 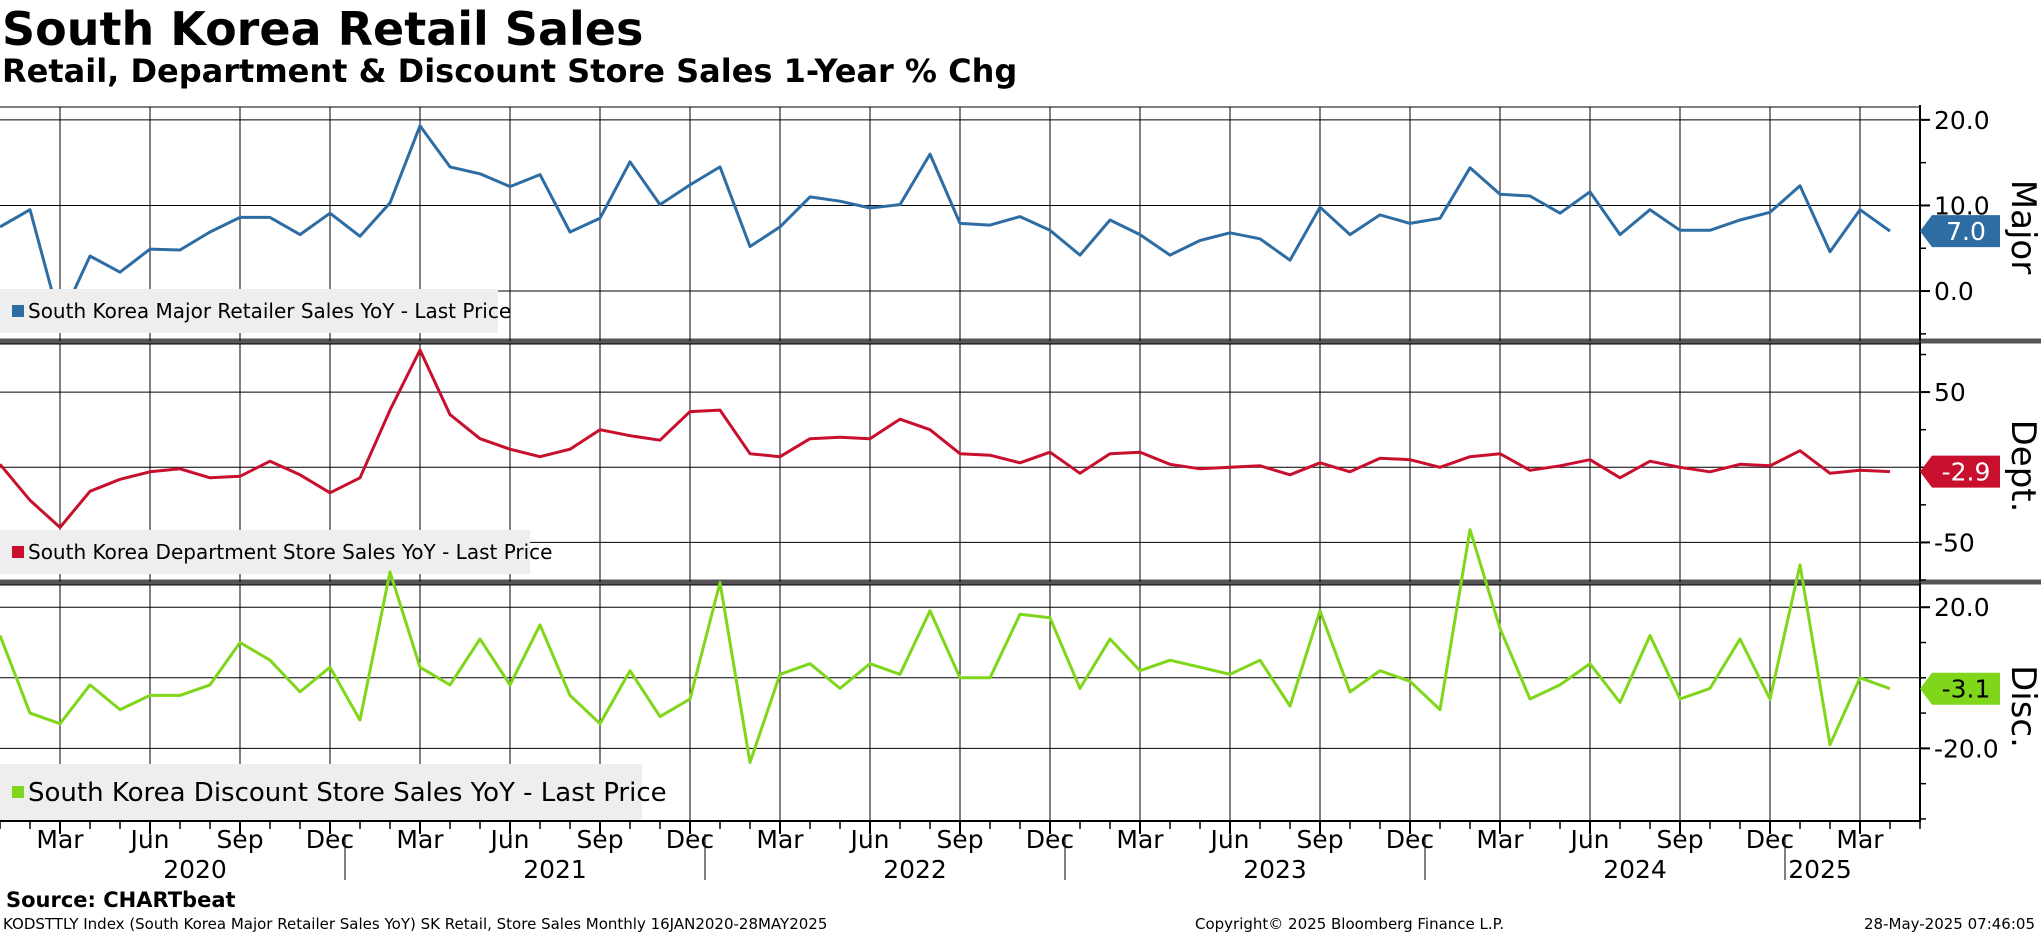 I want to click on chart-title: South Korea Retail Sales, so click(x=323, y=29).